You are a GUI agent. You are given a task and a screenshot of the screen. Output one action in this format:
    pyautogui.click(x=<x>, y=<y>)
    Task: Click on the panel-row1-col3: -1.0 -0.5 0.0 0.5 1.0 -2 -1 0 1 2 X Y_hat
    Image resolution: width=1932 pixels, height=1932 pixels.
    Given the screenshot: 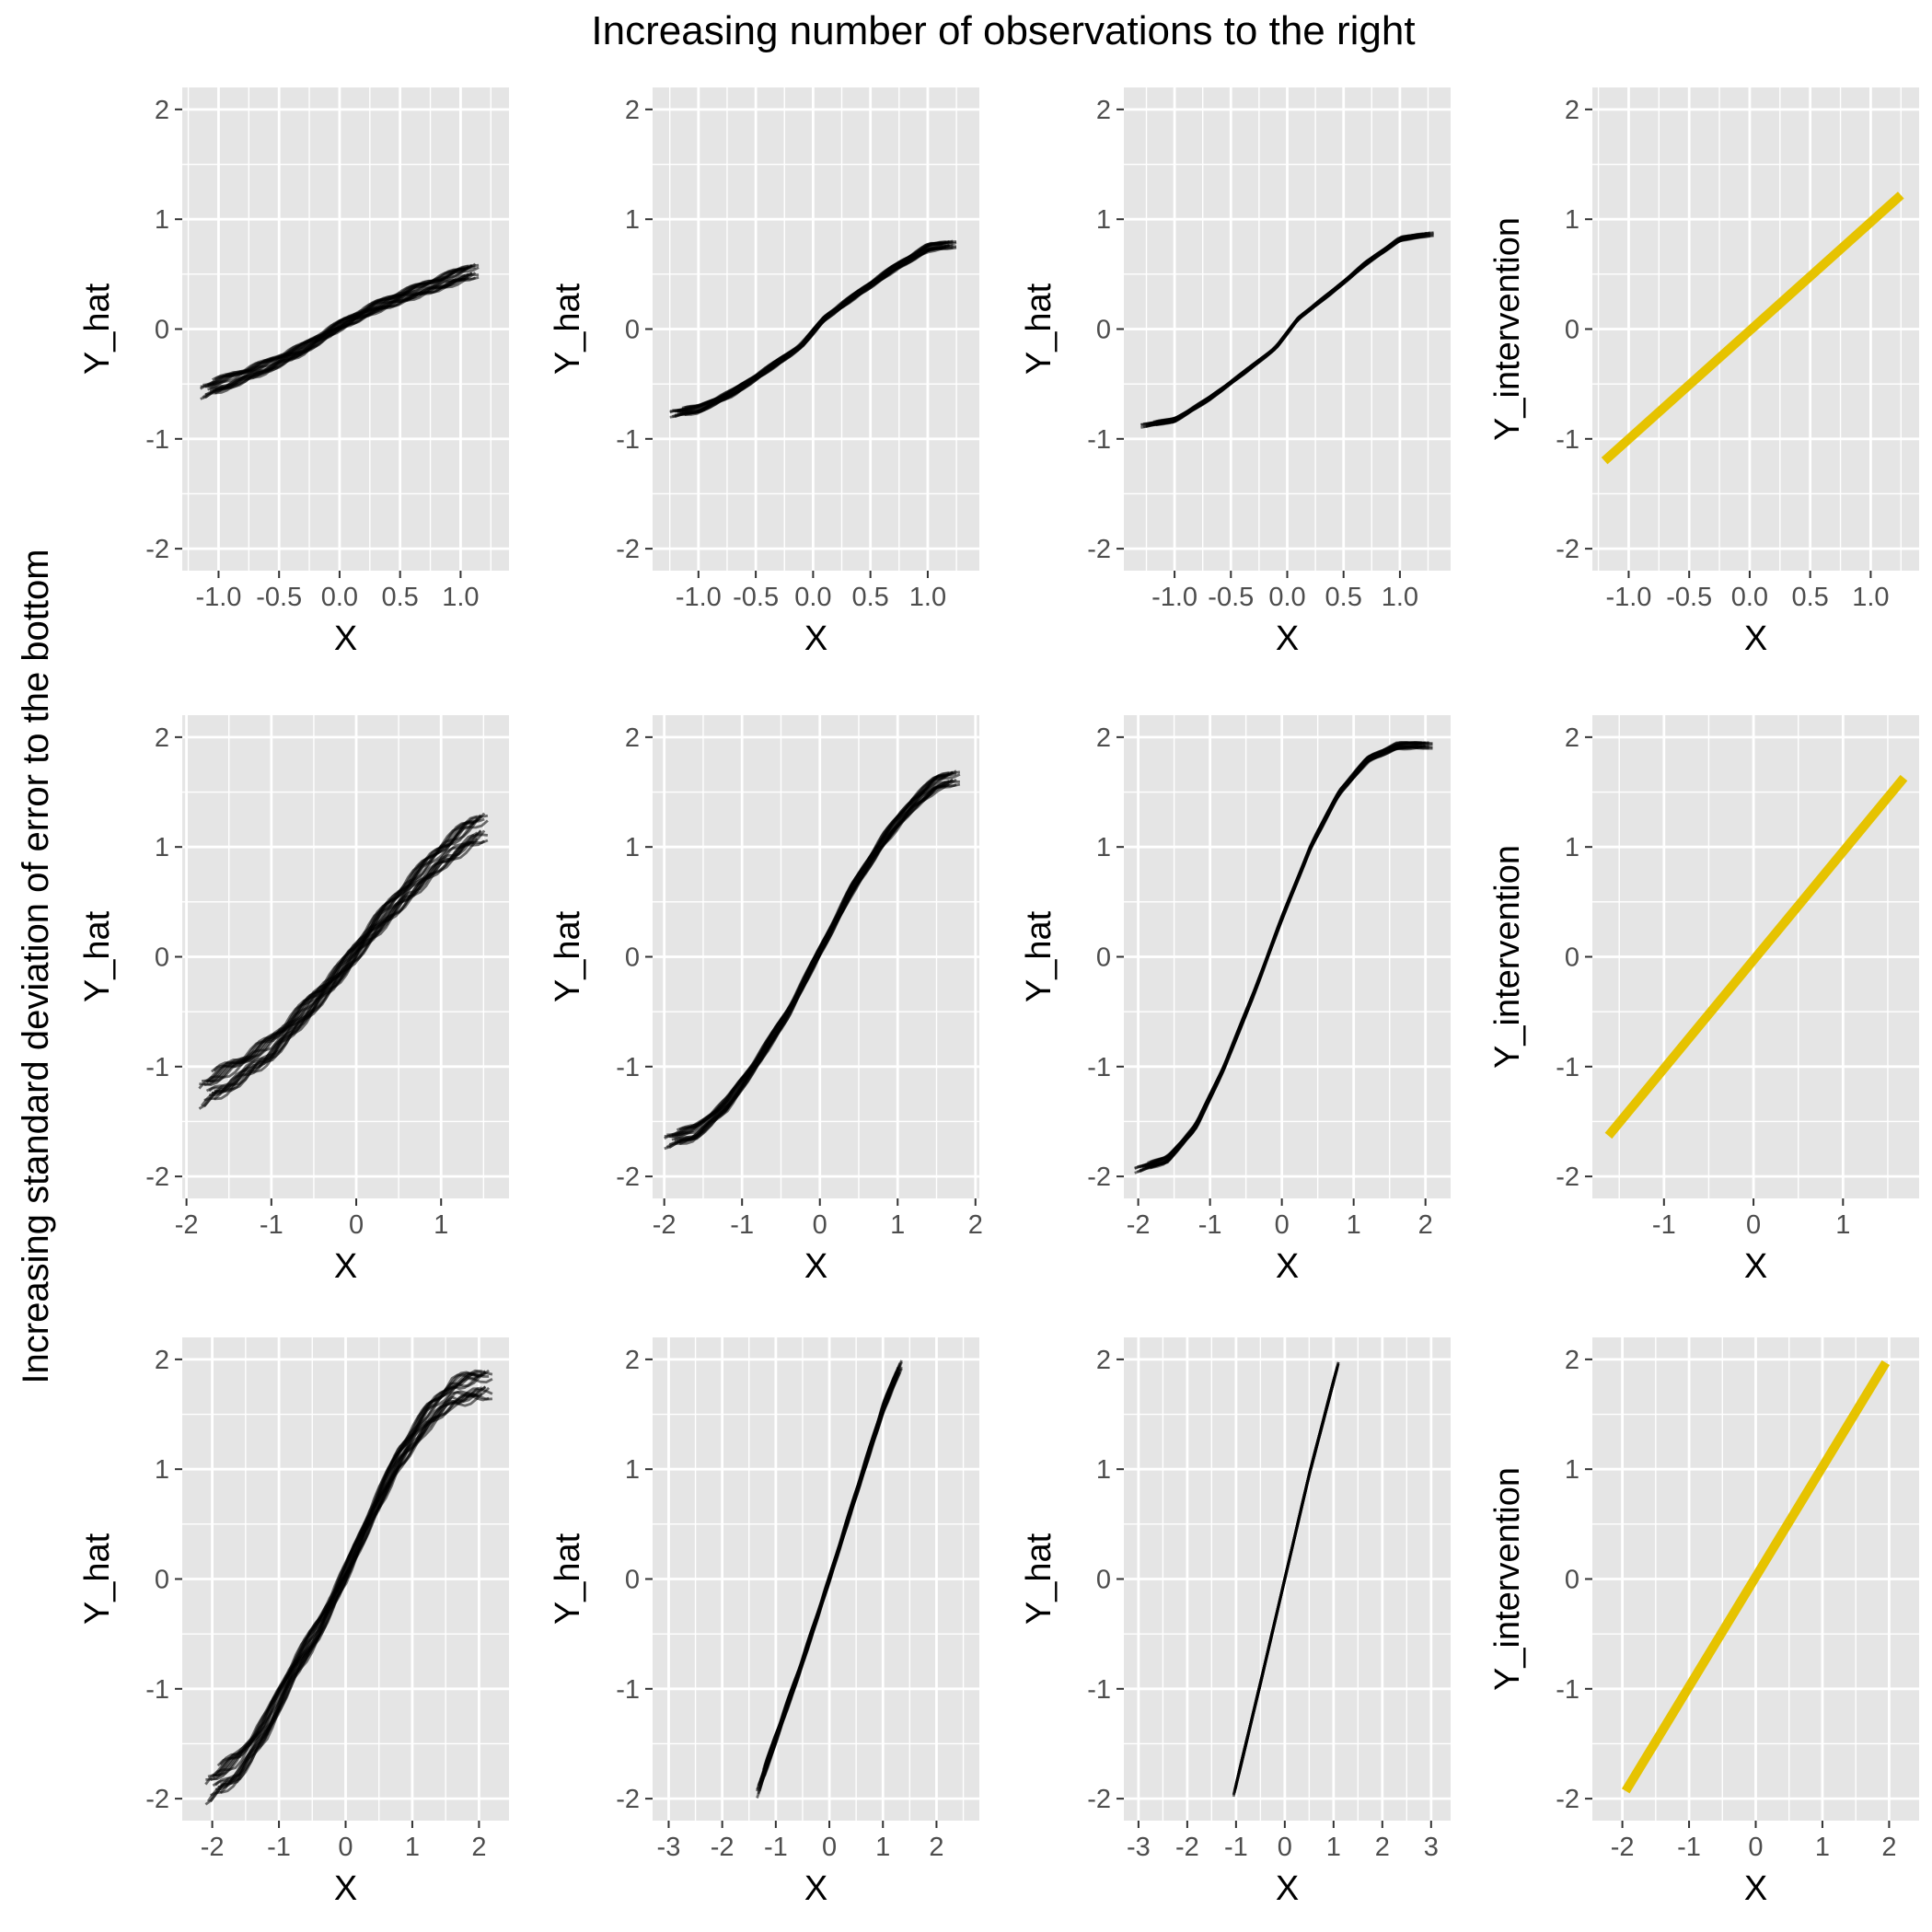 What is the action you would take?
    pyautogui.click(x=1235, y=373)
    